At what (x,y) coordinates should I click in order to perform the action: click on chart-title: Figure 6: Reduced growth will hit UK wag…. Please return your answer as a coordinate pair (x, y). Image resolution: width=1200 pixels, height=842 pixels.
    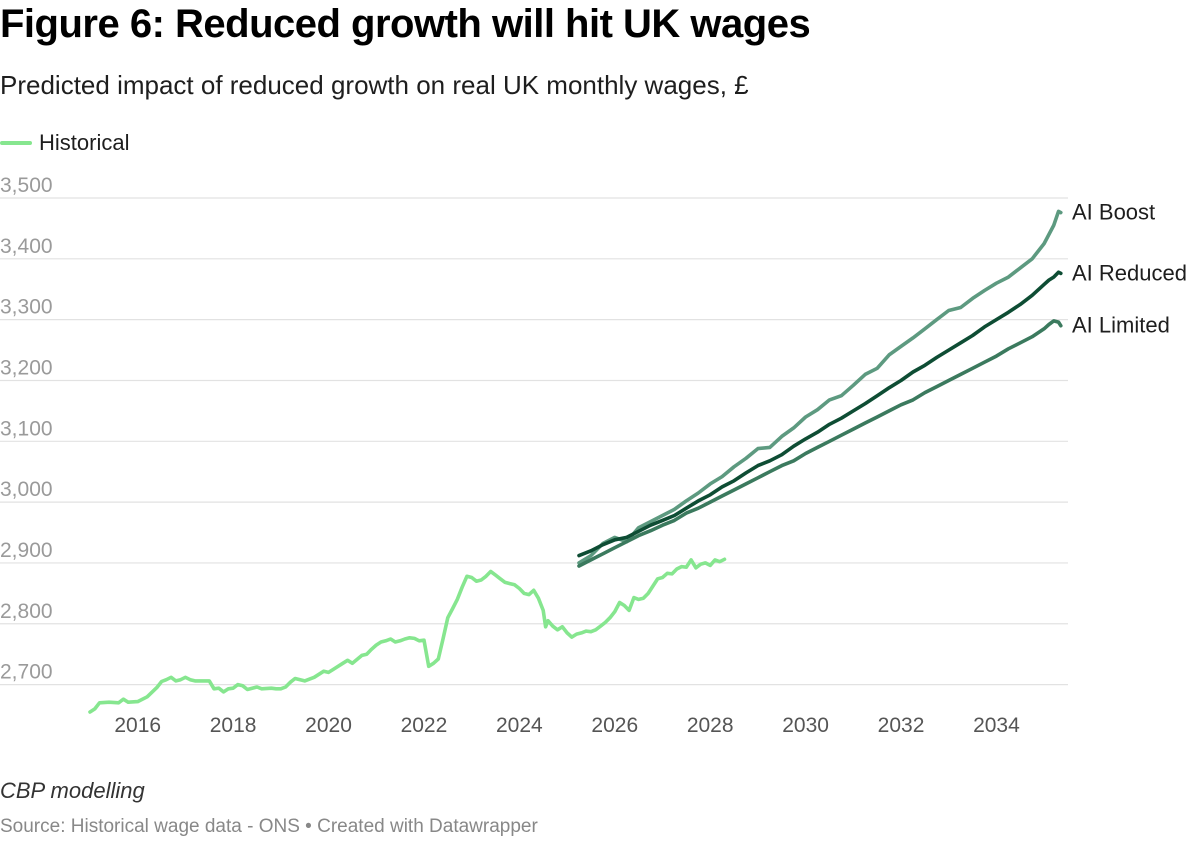
    Looking at the image, I should click on (405, 24).